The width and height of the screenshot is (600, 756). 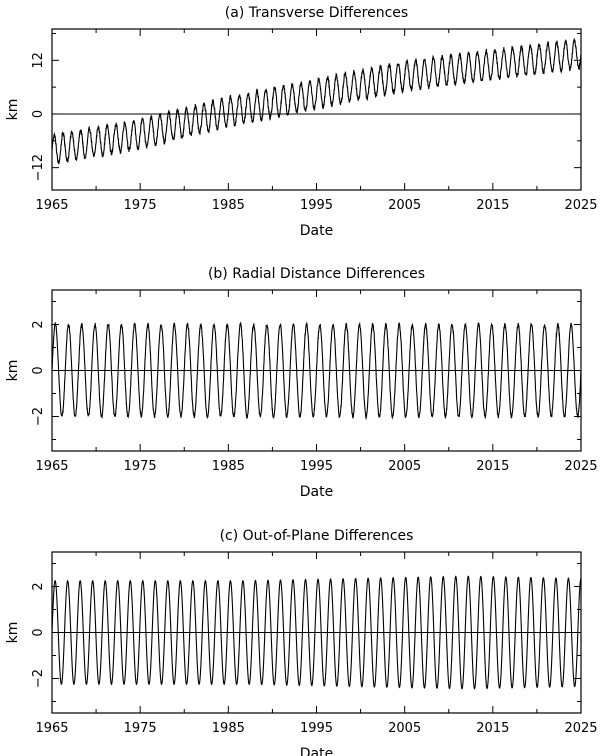 What do you see at coordinates (317, 536) in the screenshot?
I see `chart-title: (c) Out-of-Plane Differences` at bounding box center [317, 536].